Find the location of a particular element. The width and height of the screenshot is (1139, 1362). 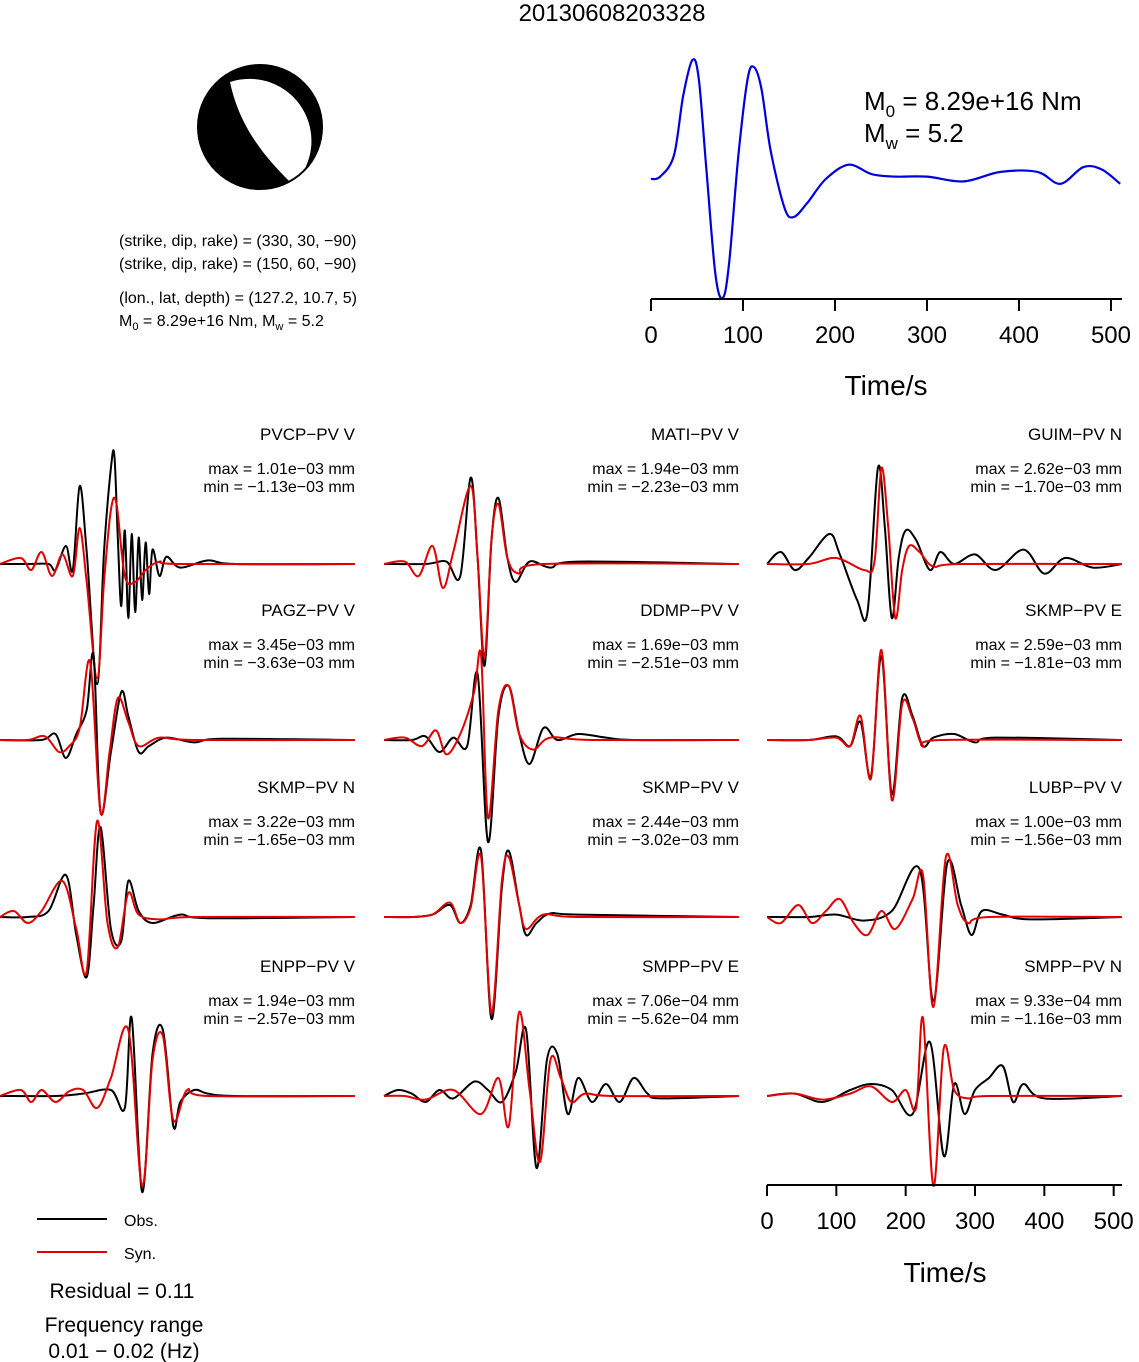

bottom-x-label: Time/s is located at coordinates (945, 1272).